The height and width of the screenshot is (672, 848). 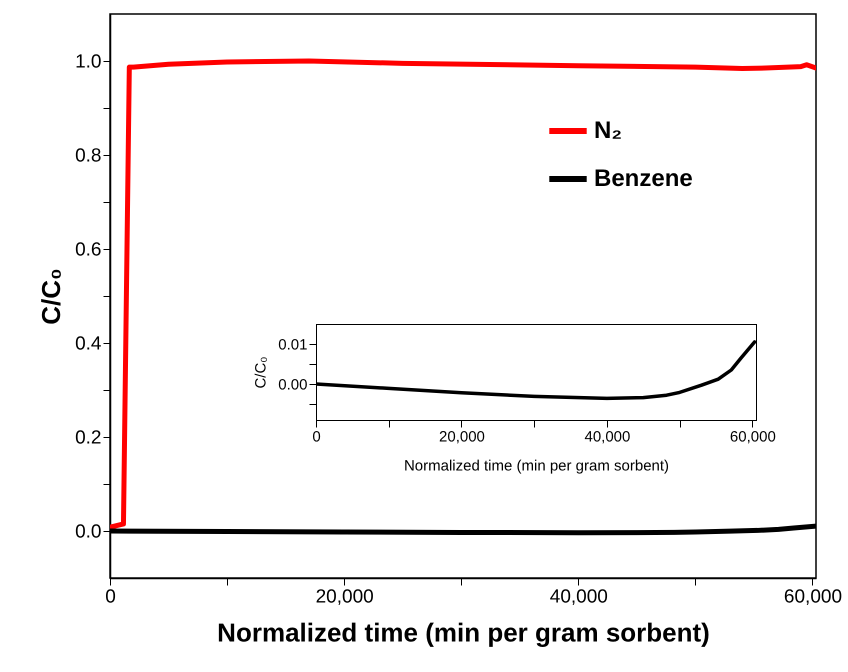 I want to click on y-tick-label: 0.01, so click(x=293, y=345).